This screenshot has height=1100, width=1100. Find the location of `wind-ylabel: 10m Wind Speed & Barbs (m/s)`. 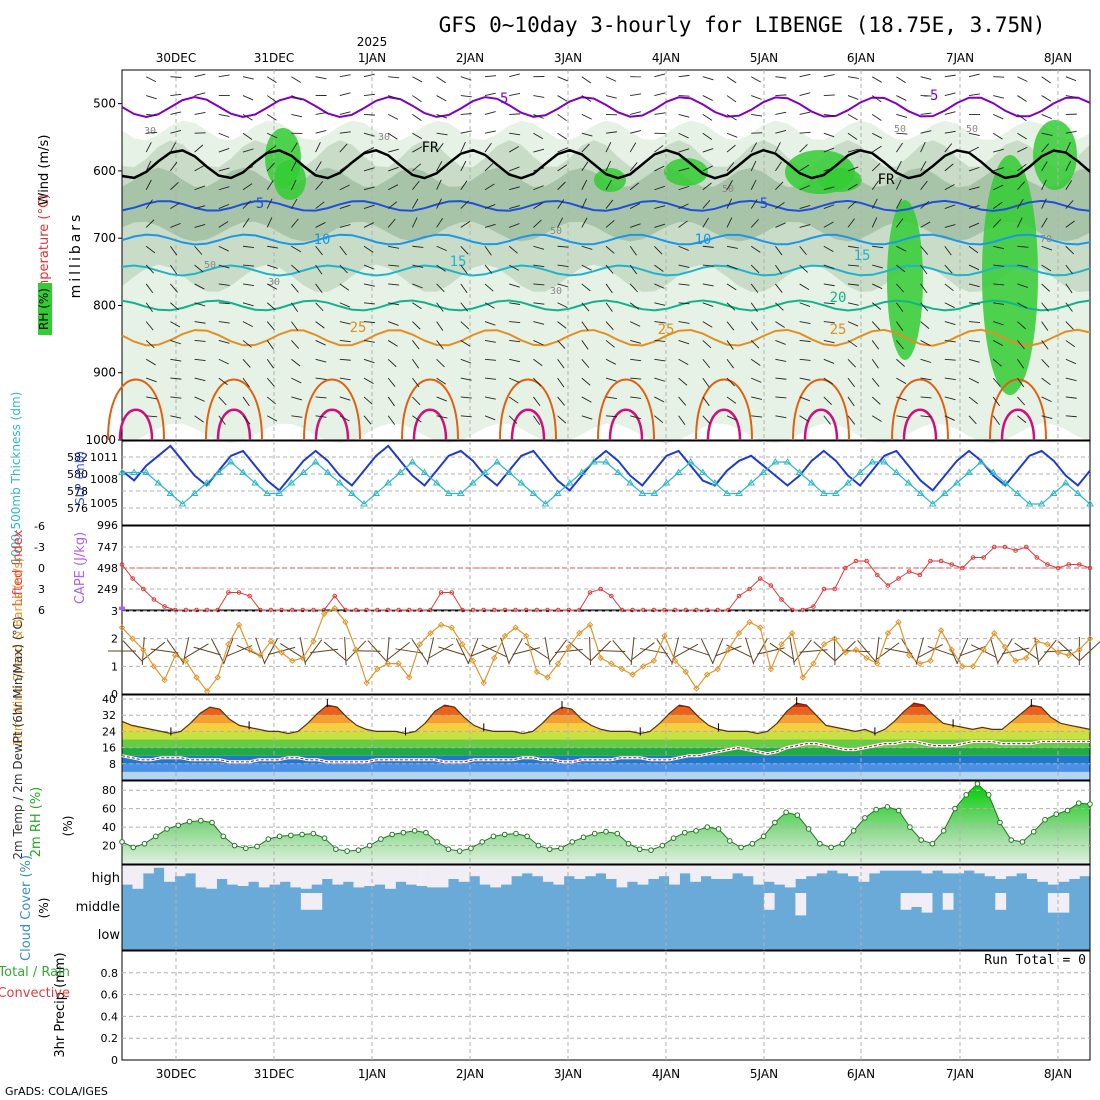

wind-ylabel: 10m Wind Speed & Barbs (m/s) is located at coordinates (18, 652).